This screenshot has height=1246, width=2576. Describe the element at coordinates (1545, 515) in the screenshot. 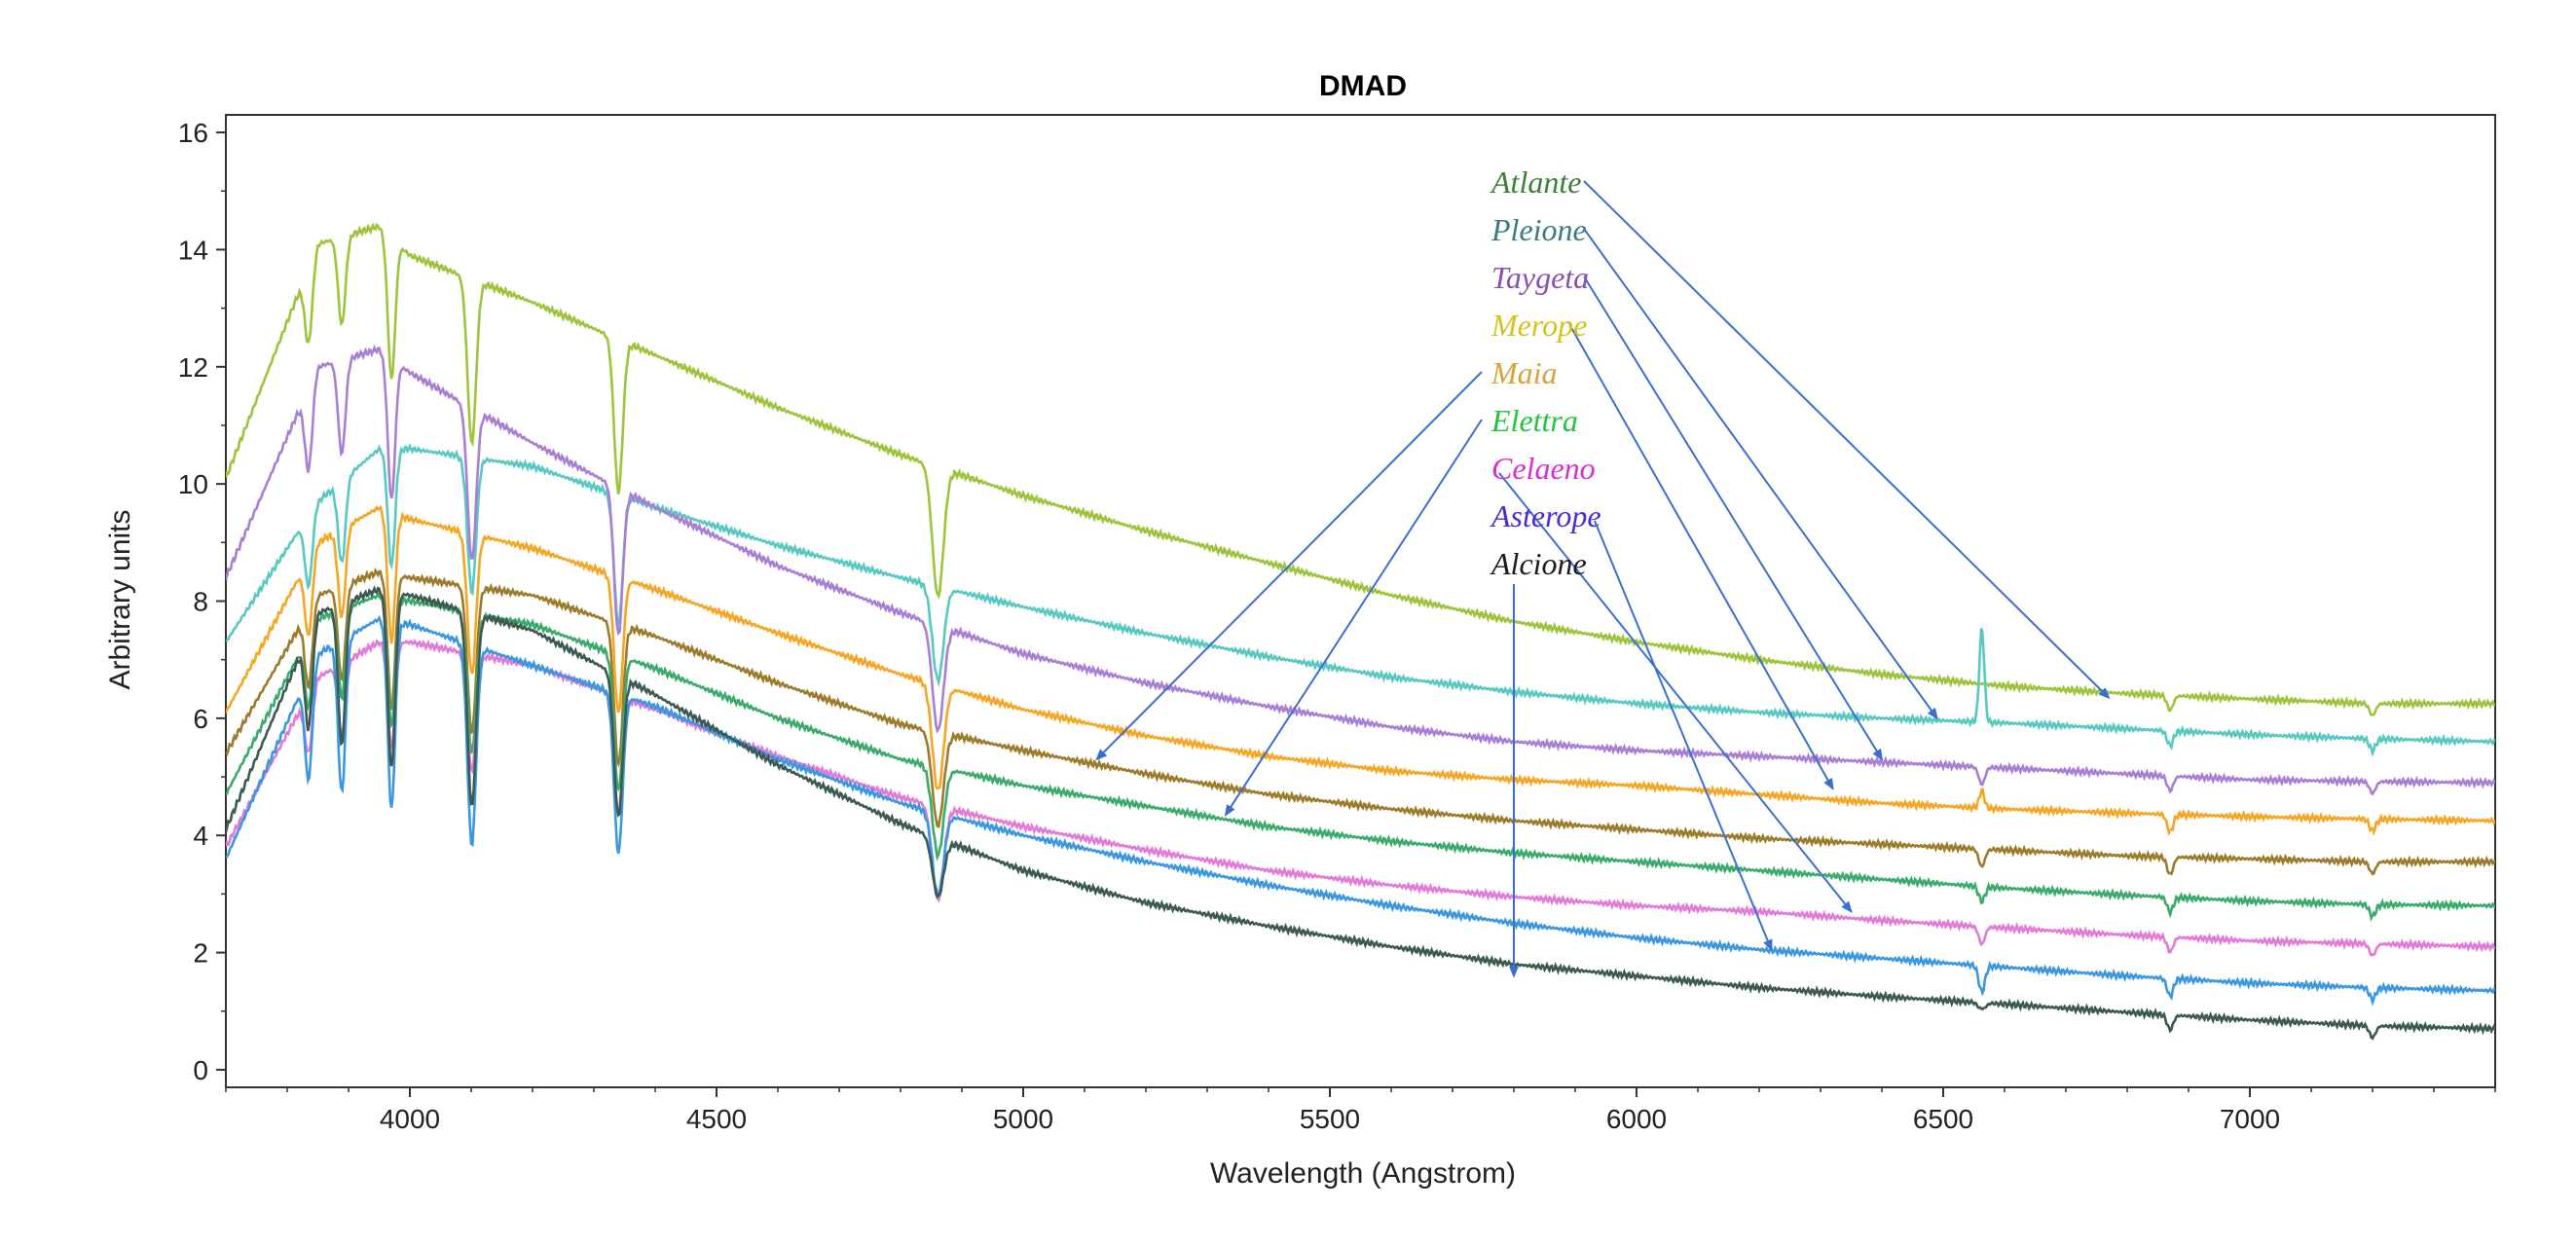

I see `legend-label-asterope: Asterope` at that location.